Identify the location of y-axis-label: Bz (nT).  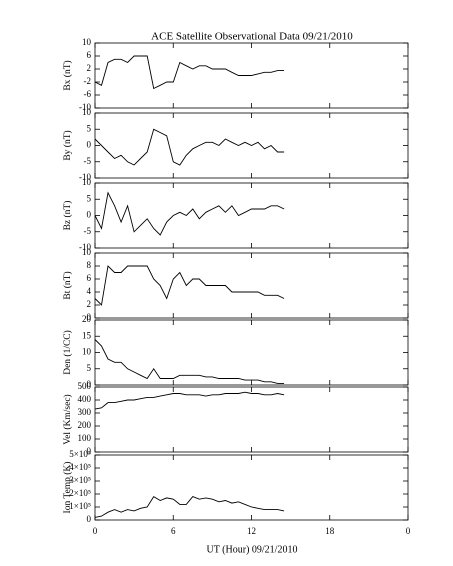
(67, 216).